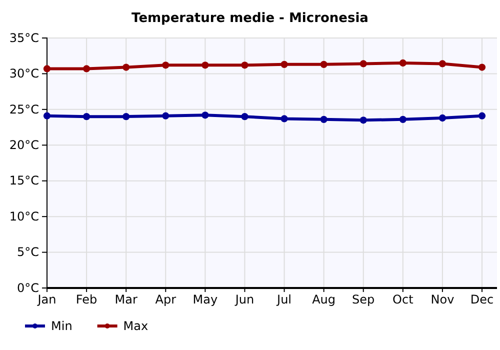  Describe the element at coordinates (24, 181) in the screenshot. I see `y-tick-label: 15°C` at that location.